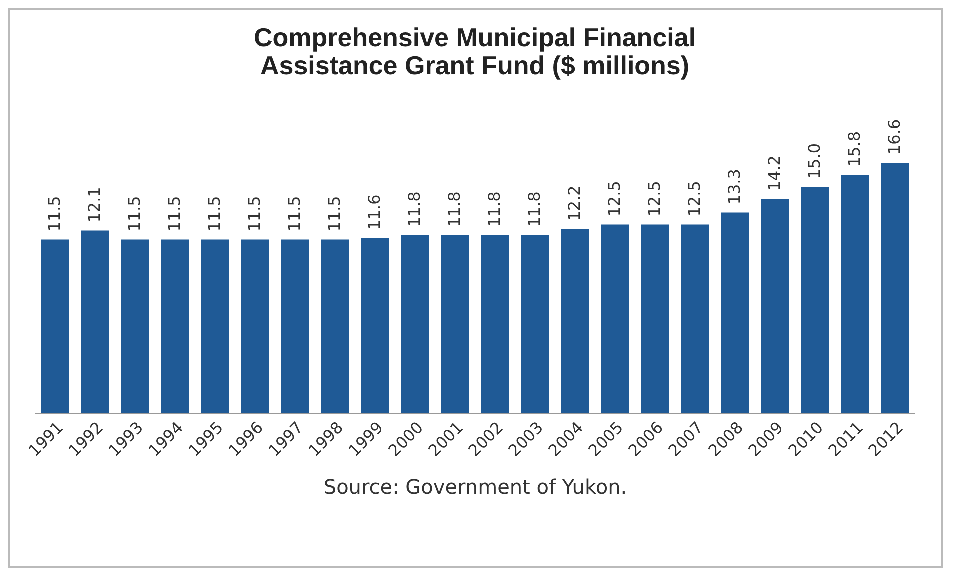 This screenshot has height=580, width=959. I want to click on data-label: 12.1, so click(94, 205).